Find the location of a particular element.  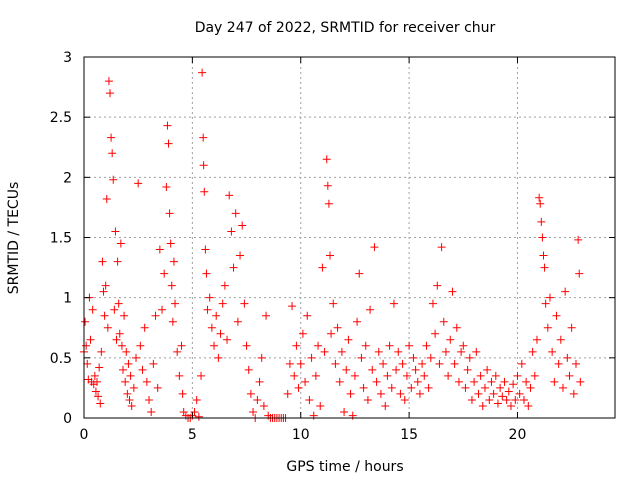

x-axis-label: GPS time / hours is located at coordinates (344, 467).